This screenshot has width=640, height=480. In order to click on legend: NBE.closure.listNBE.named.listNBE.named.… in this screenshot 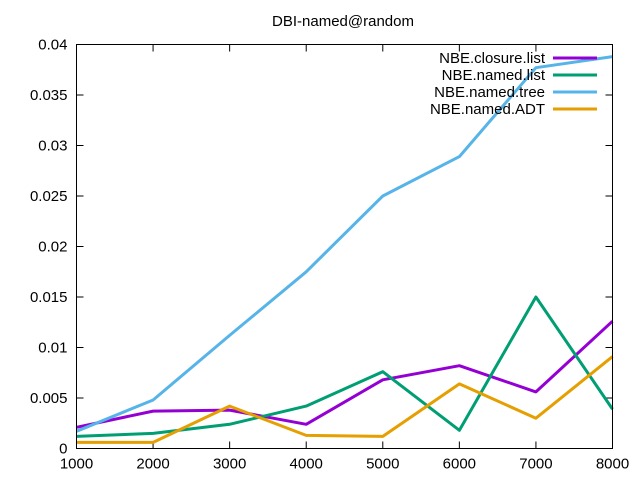, I will do `click(513, 84)`.